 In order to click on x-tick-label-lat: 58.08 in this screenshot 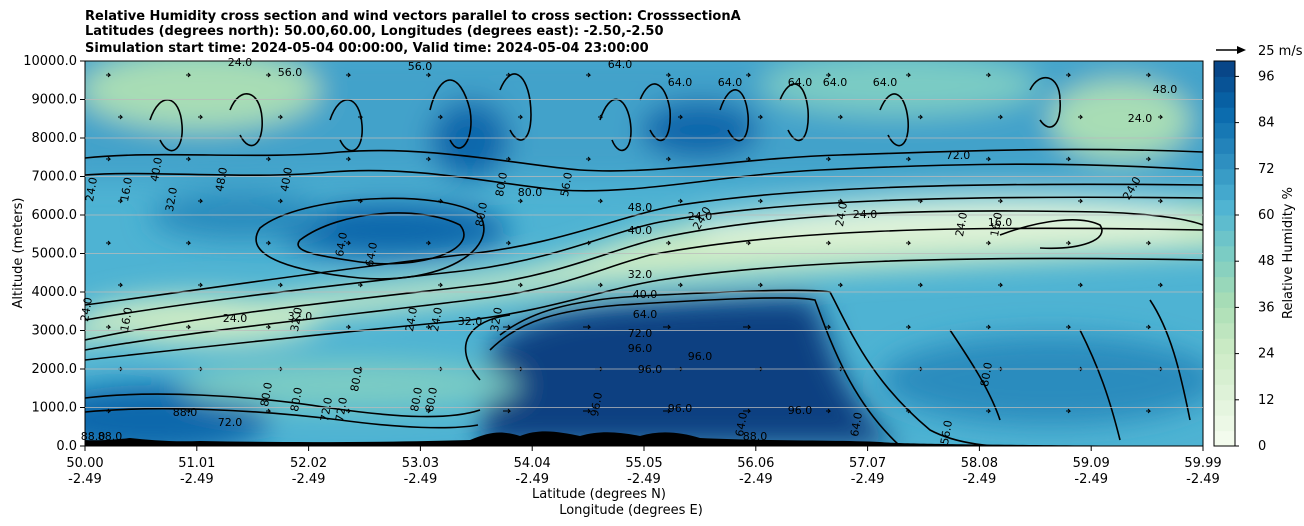, I will do `click(979, 463)`.